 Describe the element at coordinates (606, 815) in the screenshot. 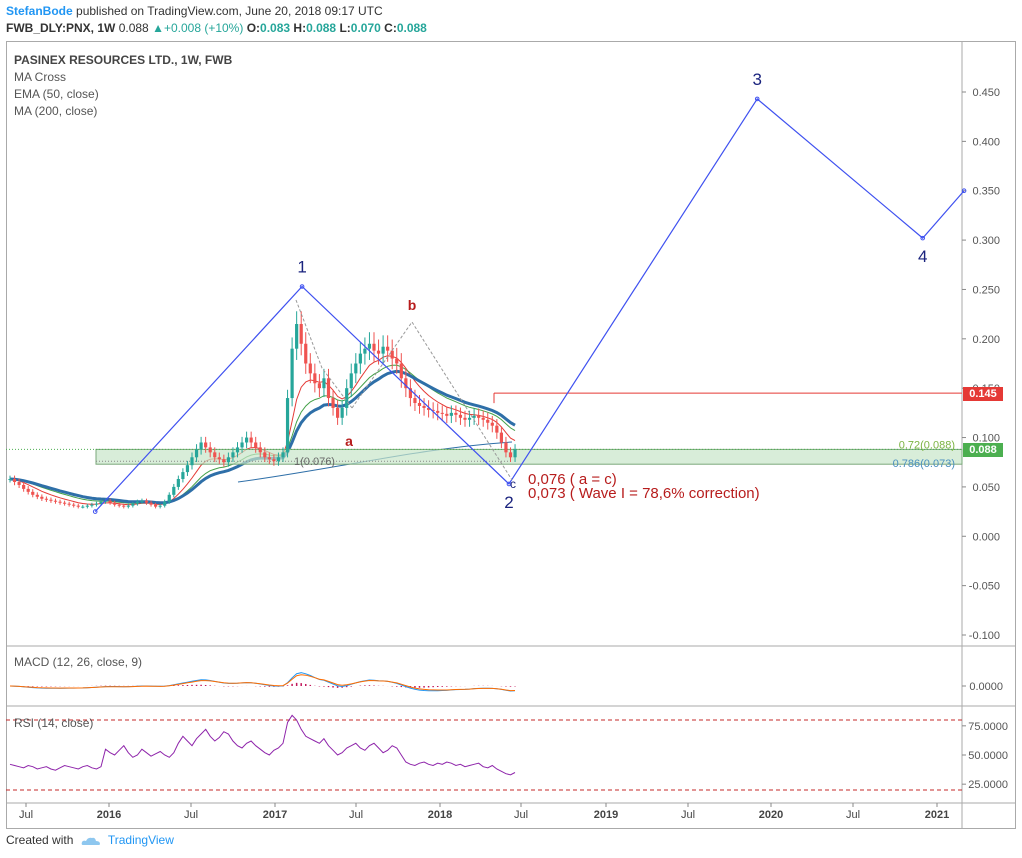

I see `x-tick-label: 2019` at that location.